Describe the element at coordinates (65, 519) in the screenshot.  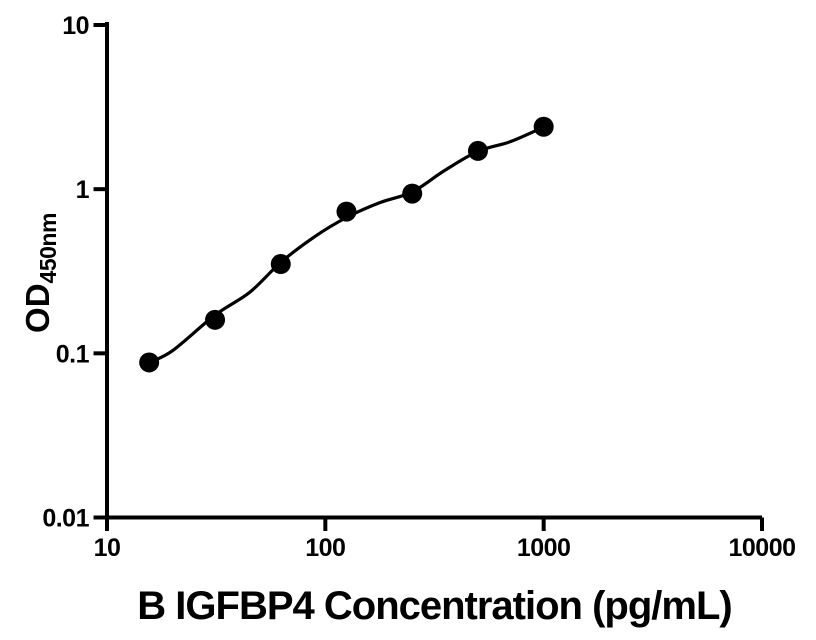
I see `y-tick-label: 0.01` at that location.